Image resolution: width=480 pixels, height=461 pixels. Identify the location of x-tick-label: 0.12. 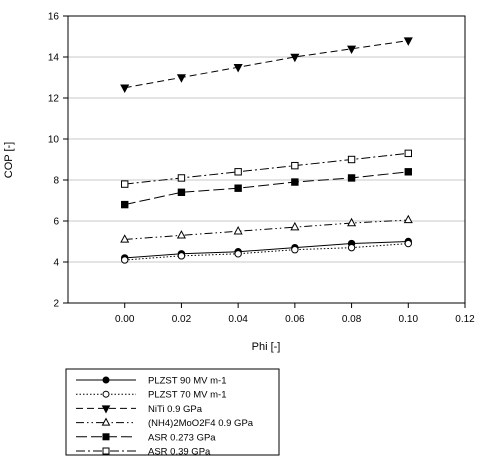
(465, 319).